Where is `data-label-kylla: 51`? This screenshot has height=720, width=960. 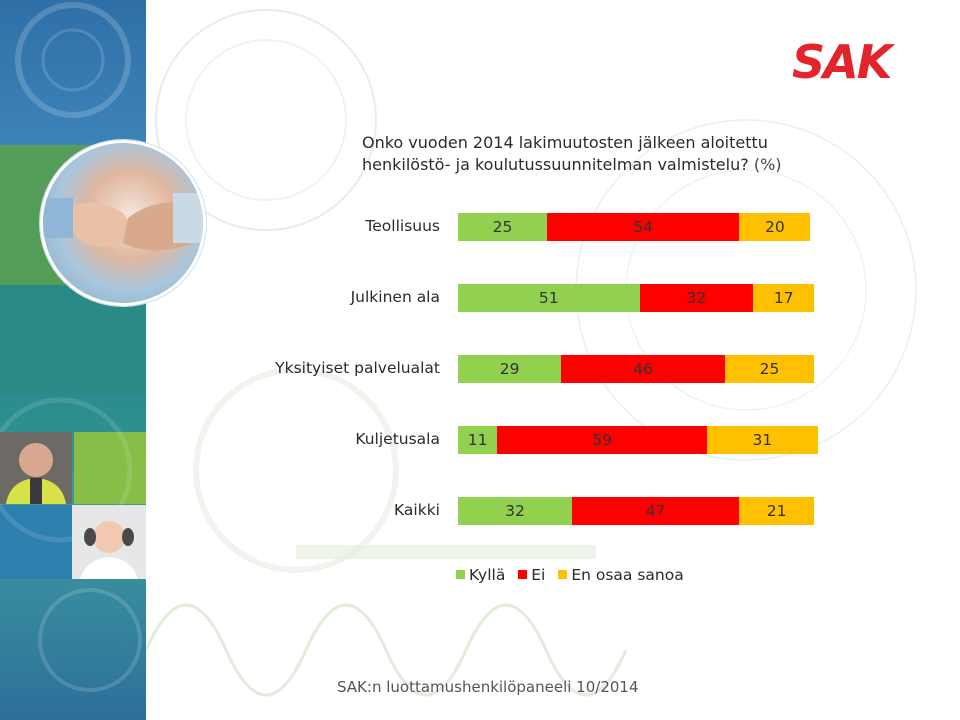
data-label-kylla: 51 is located at coordinates (548, 298).